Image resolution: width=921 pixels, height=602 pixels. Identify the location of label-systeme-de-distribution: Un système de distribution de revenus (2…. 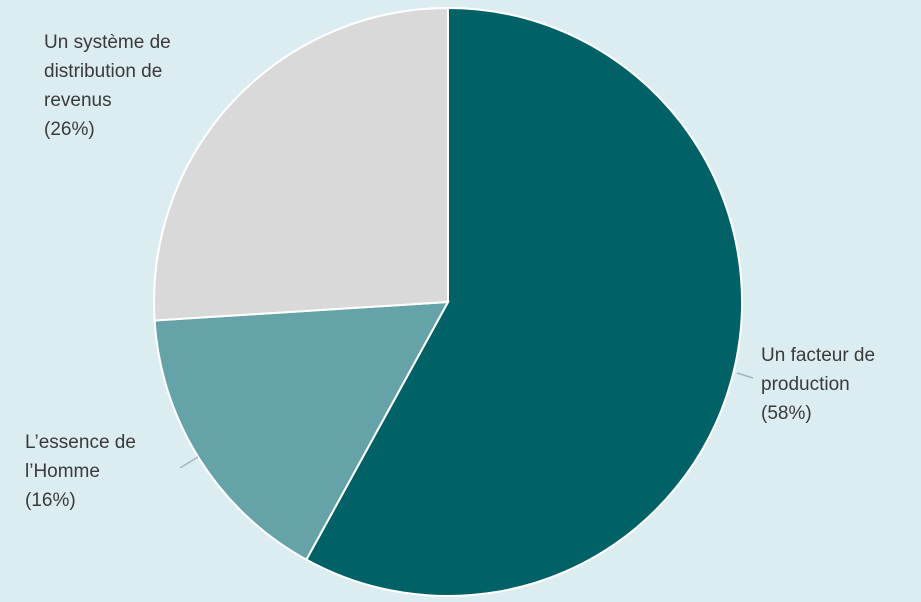
(107, 86).